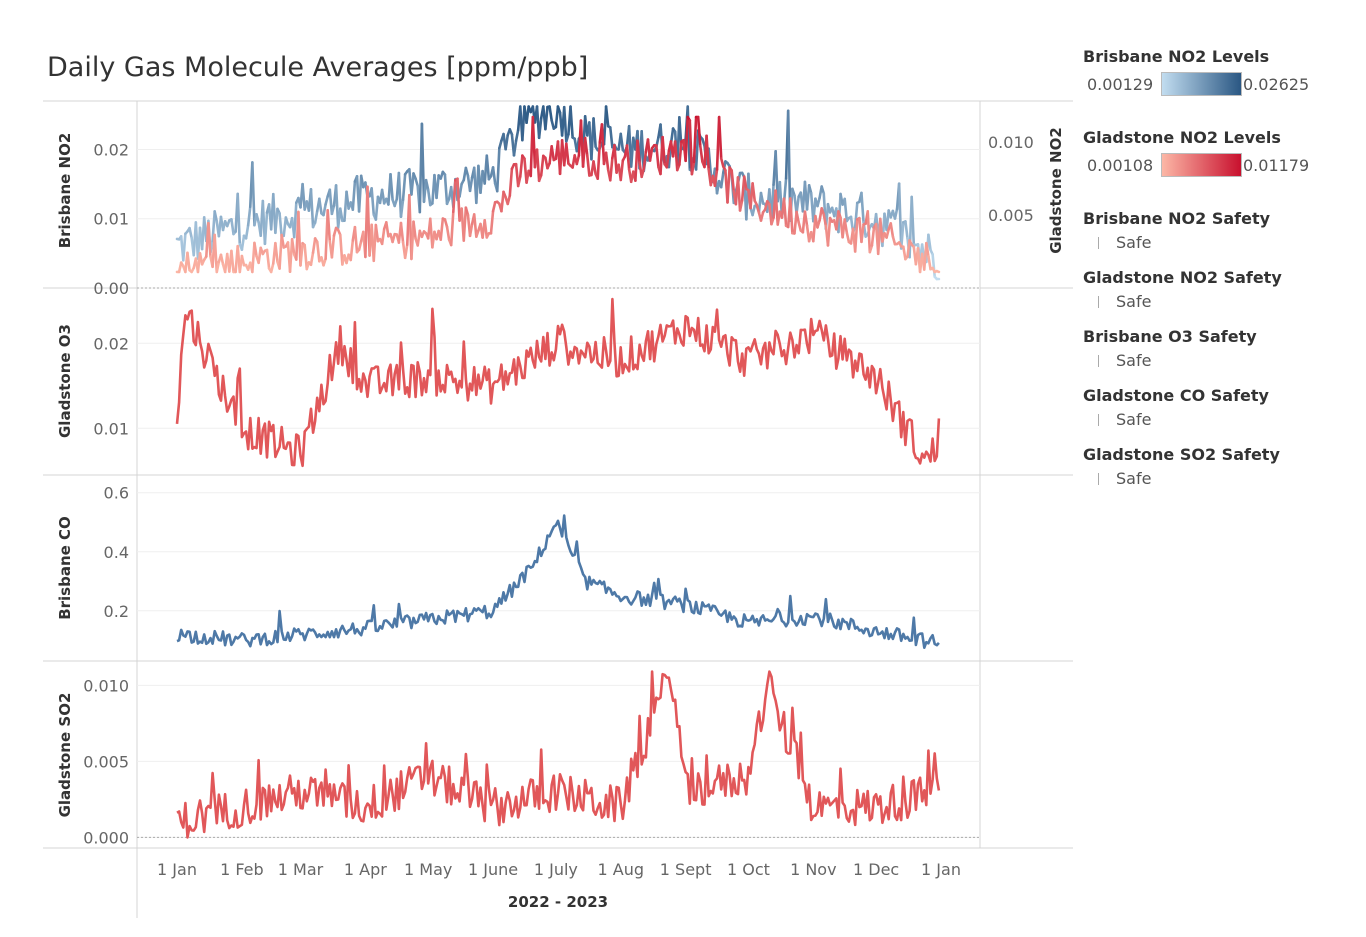  I want to click on x-tick-label: 1 May, so click(428, 869).